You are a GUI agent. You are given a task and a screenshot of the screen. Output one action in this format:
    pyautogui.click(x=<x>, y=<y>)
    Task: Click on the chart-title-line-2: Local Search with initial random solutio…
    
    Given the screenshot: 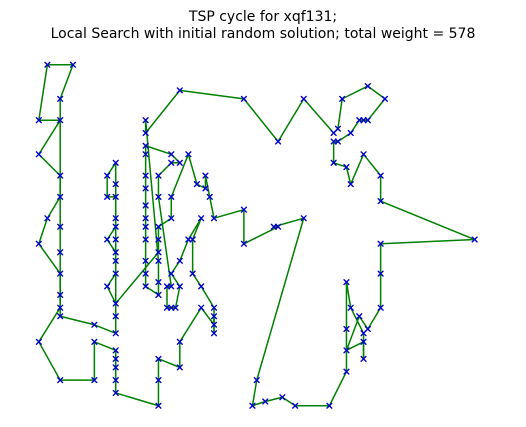 What is the action you would take?
    pyautogui.click(x=263, y=34)
    